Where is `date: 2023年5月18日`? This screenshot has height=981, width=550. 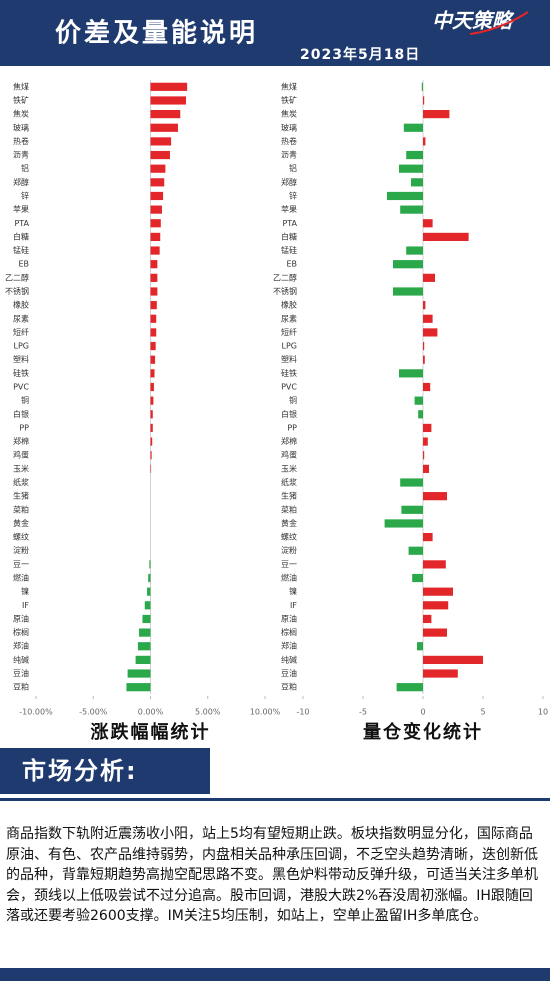
date: 2023年5月18日 is located at coordinates (360, 54).